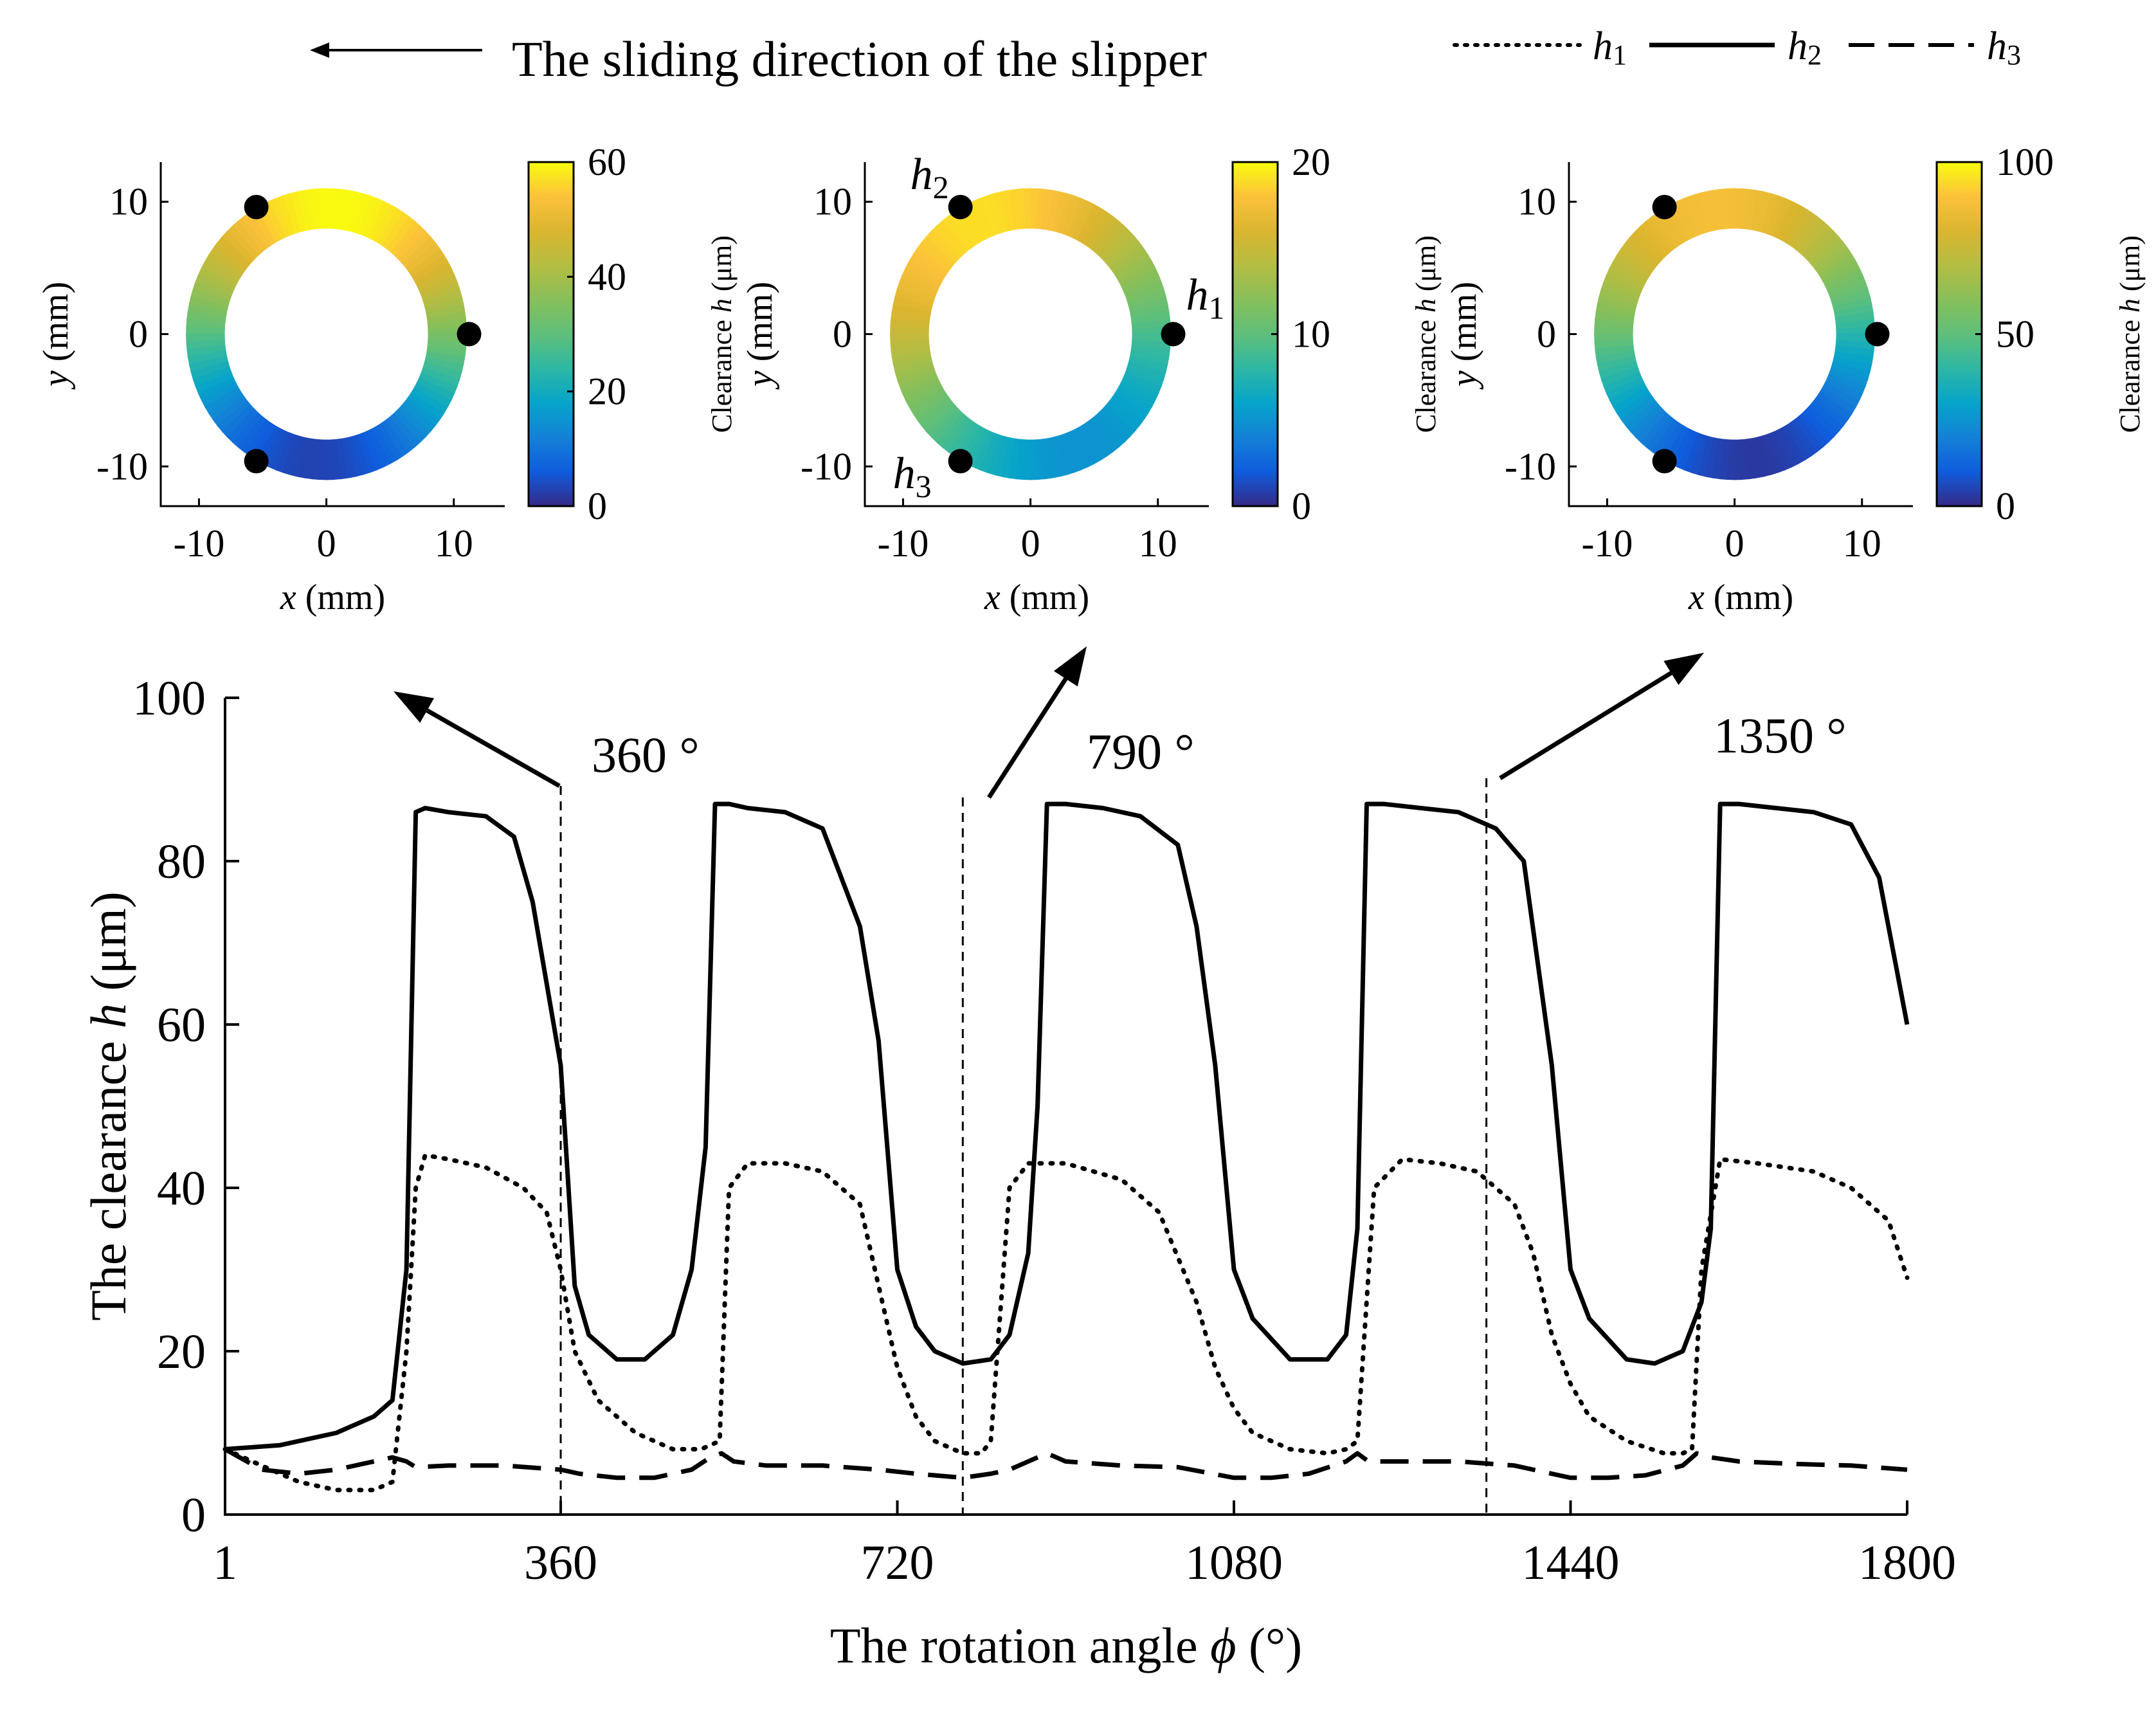 The image size is (2156, 1712). Describe the element at coordinates (181, 1352) in the screenshot. I see `y-tick-label: 20` at that location.